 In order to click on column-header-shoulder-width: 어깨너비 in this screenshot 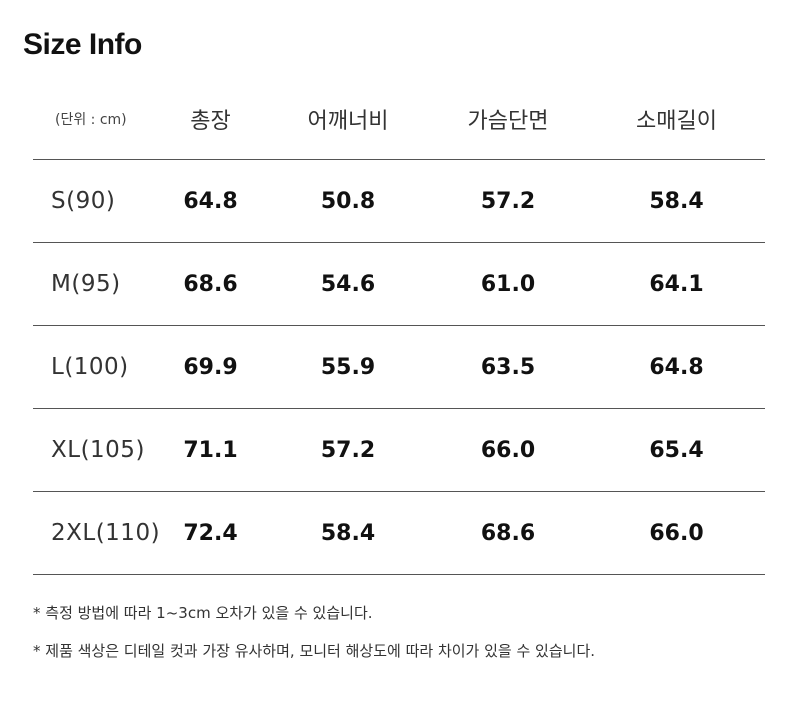, I will do `click(348, 121)`.